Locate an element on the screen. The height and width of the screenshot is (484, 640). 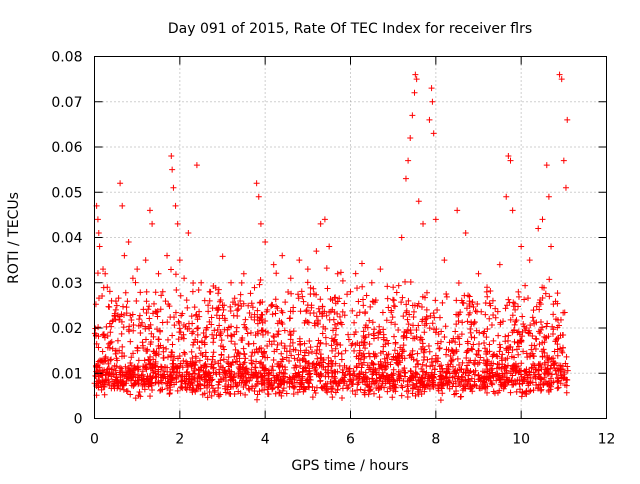
x-tick-label: 12 is located at coordinates (607, 440).